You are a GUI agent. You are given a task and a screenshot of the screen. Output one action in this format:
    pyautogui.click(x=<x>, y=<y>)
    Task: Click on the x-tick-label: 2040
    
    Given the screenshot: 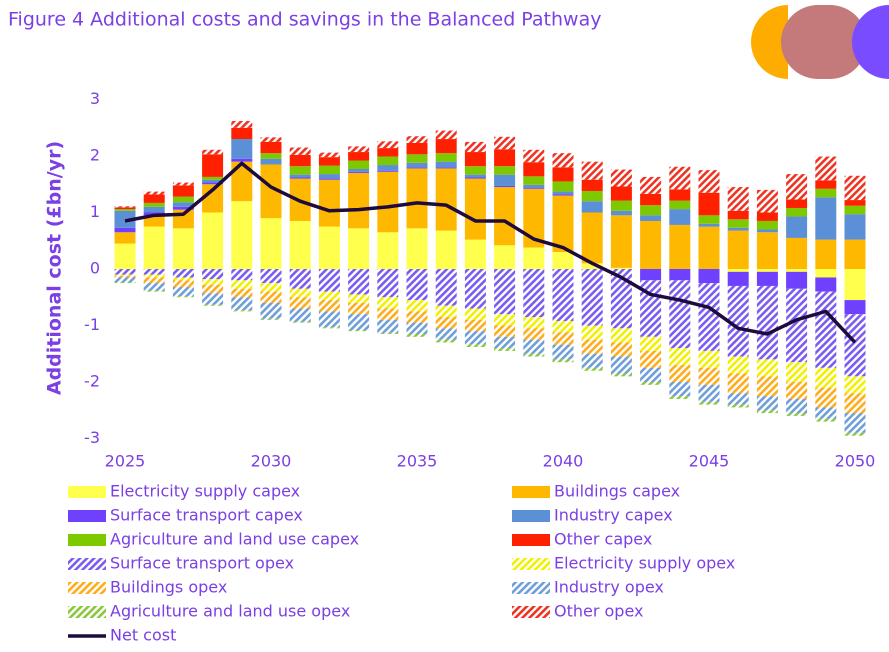 What is the action you would take?
    pyautogui.click(x=563, y=461)
    